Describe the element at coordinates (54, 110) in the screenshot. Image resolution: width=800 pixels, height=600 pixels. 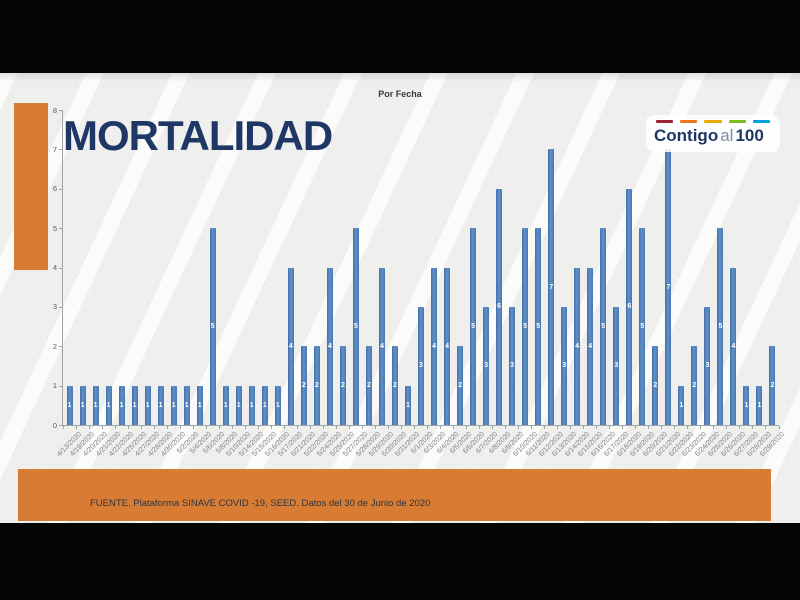
I see `y-tick-label: 8` at that location.